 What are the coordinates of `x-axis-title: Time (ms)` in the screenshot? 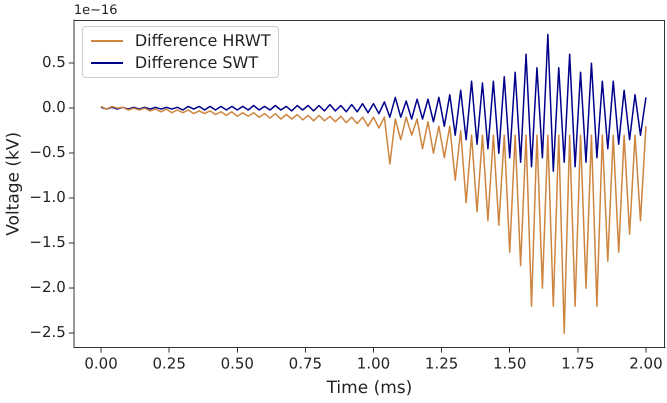 It's located at (369, 388).